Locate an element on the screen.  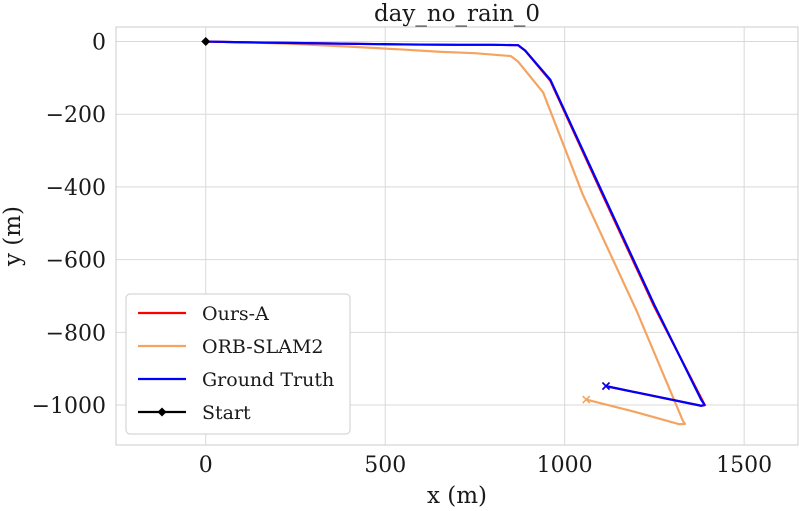
y-tick-label: −800 is located at coordinates (76, 333).